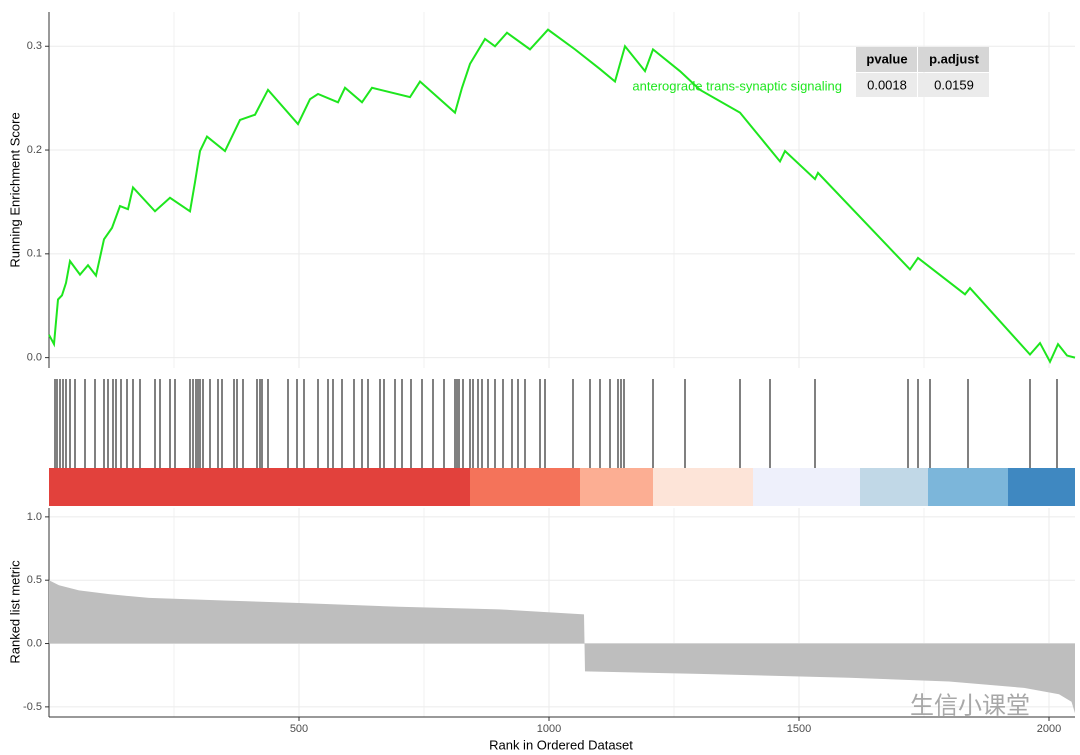 This screenshot has width=1080, height=755. What do you see at coordinates (737, 85) in the screenshot?
I see `legend-label: anterograde trans-synaptic signaling` at bounding box center [737, 85].